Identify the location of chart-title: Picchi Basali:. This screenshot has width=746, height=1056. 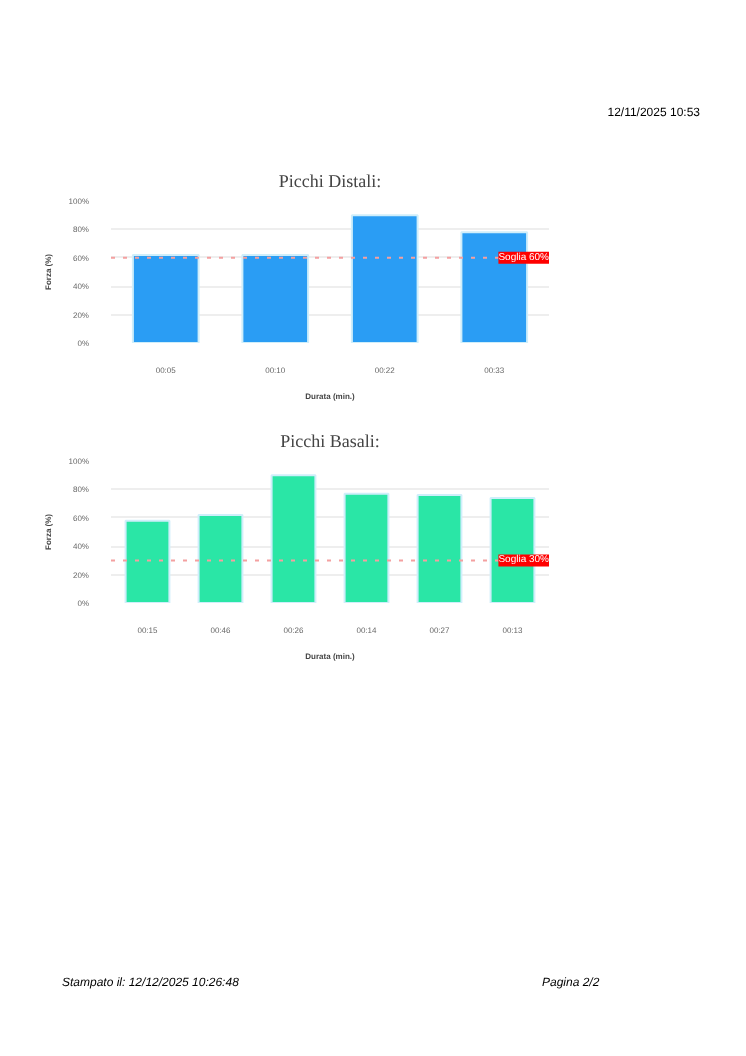
(330, 441).